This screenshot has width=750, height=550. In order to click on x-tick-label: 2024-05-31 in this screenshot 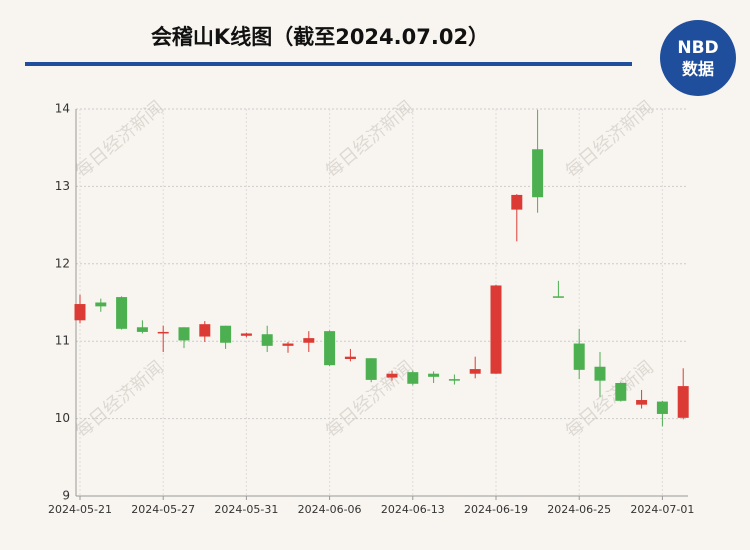, I will do `click(246, 509)`.